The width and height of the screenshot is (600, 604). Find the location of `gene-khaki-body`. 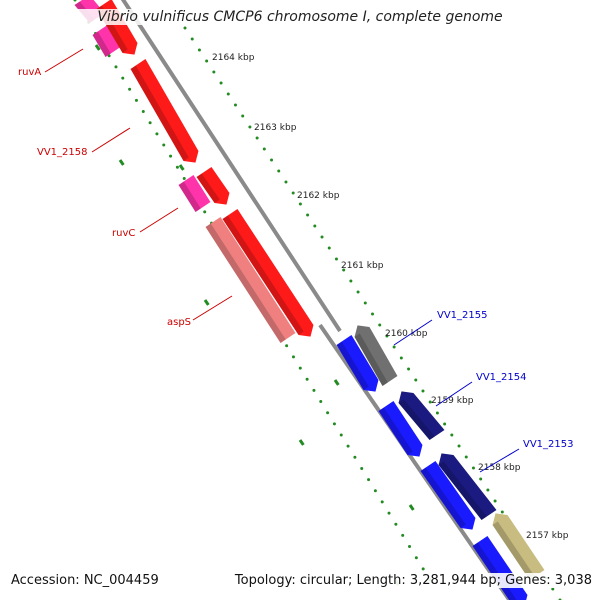

gene-khaki-body is located at coordinates (518, 547).